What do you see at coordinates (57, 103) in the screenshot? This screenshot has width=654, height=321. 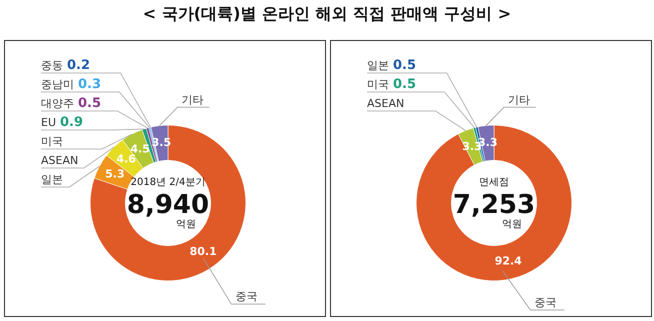 I see `slice-label: 대양주` at bounding box center [57, 103].